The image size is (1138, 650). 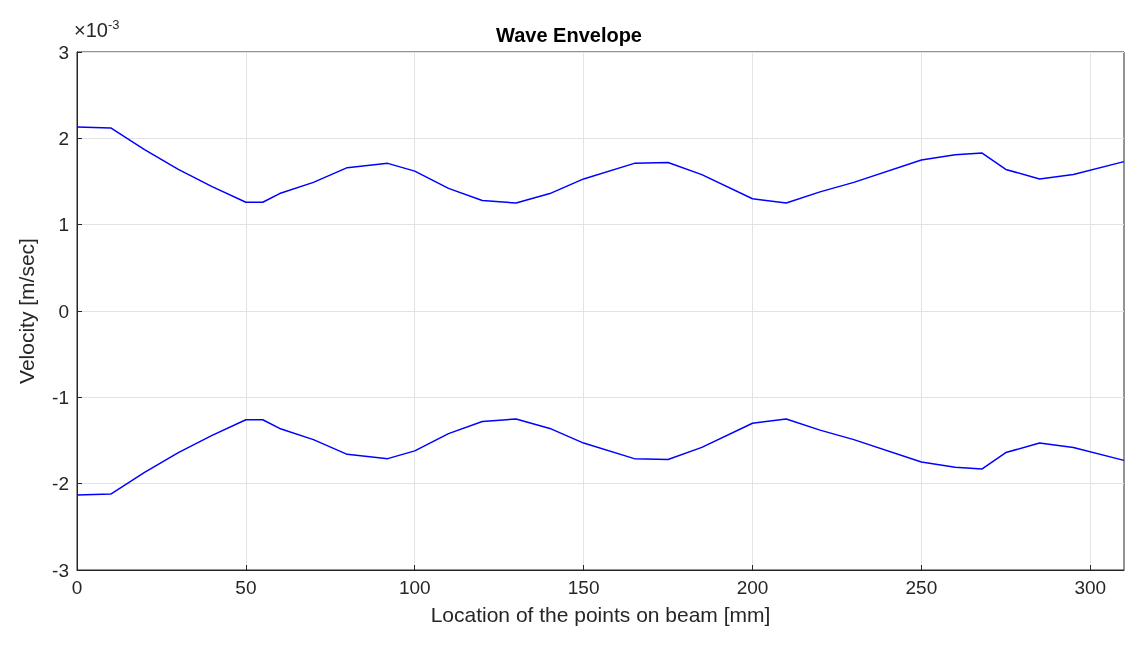 I want to click on x-tick-label: 200, so click(x=752, y=587).